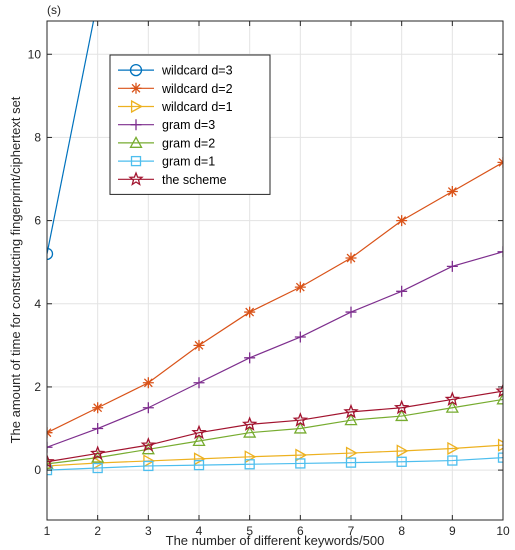 Image resolution: width=515 pixels, height=550 pixels. Describe the element at coordinates (199, 531) in the screenshot. I see `x-tick-label: 4` at that location.